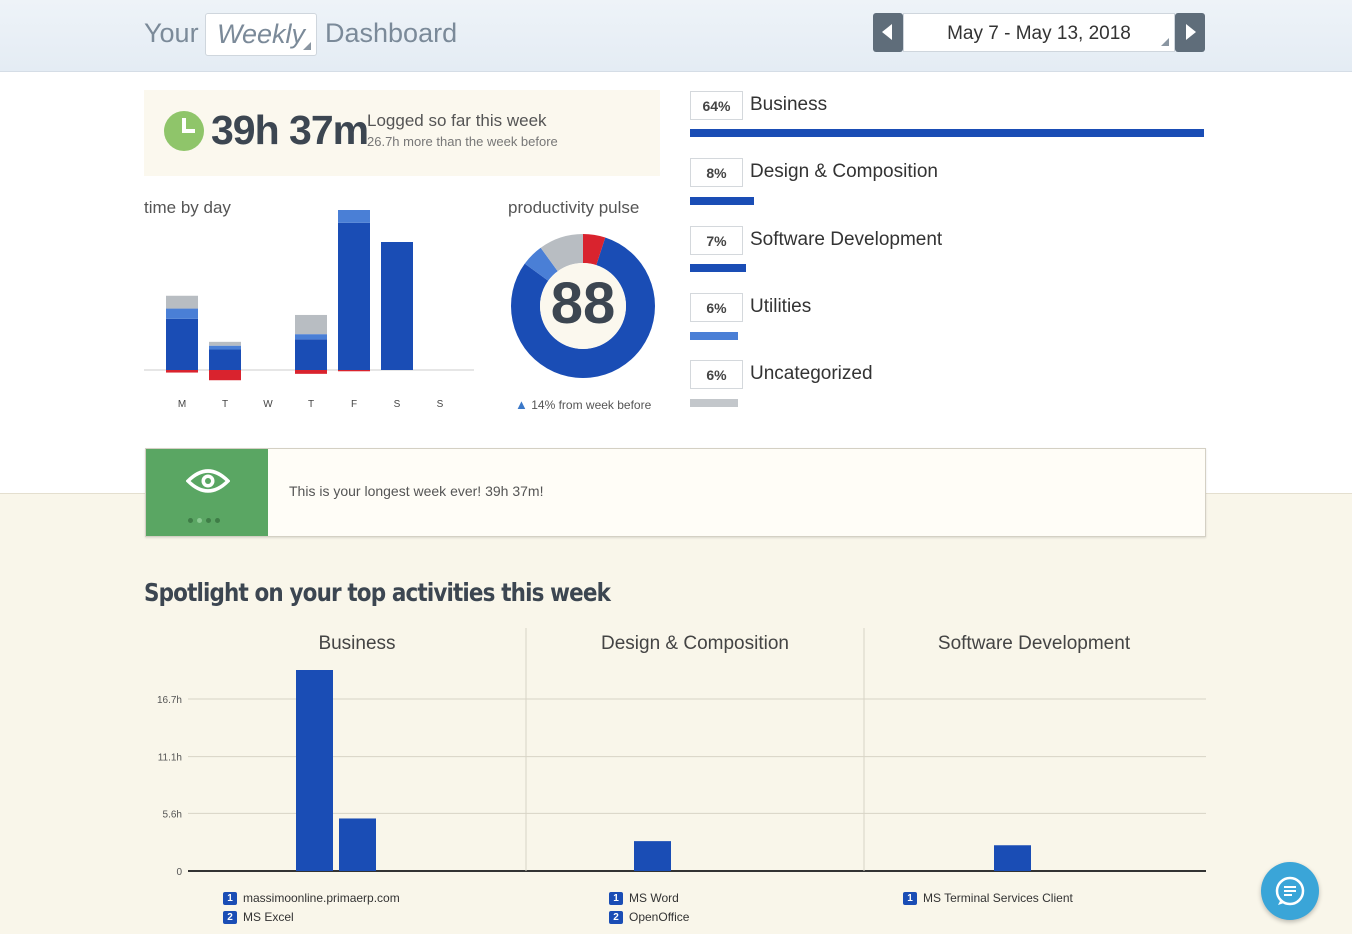  What do you see at coordinates (716, 172) in the screenshot?
I see `category-percent: 8%` at bounding box center [716, 172].